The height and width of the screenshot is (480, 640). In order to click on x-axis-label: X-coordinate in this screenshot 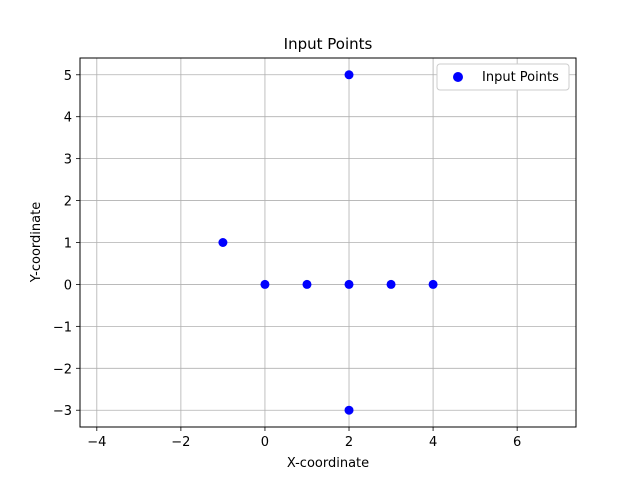, I will do `click(328, 463)`.